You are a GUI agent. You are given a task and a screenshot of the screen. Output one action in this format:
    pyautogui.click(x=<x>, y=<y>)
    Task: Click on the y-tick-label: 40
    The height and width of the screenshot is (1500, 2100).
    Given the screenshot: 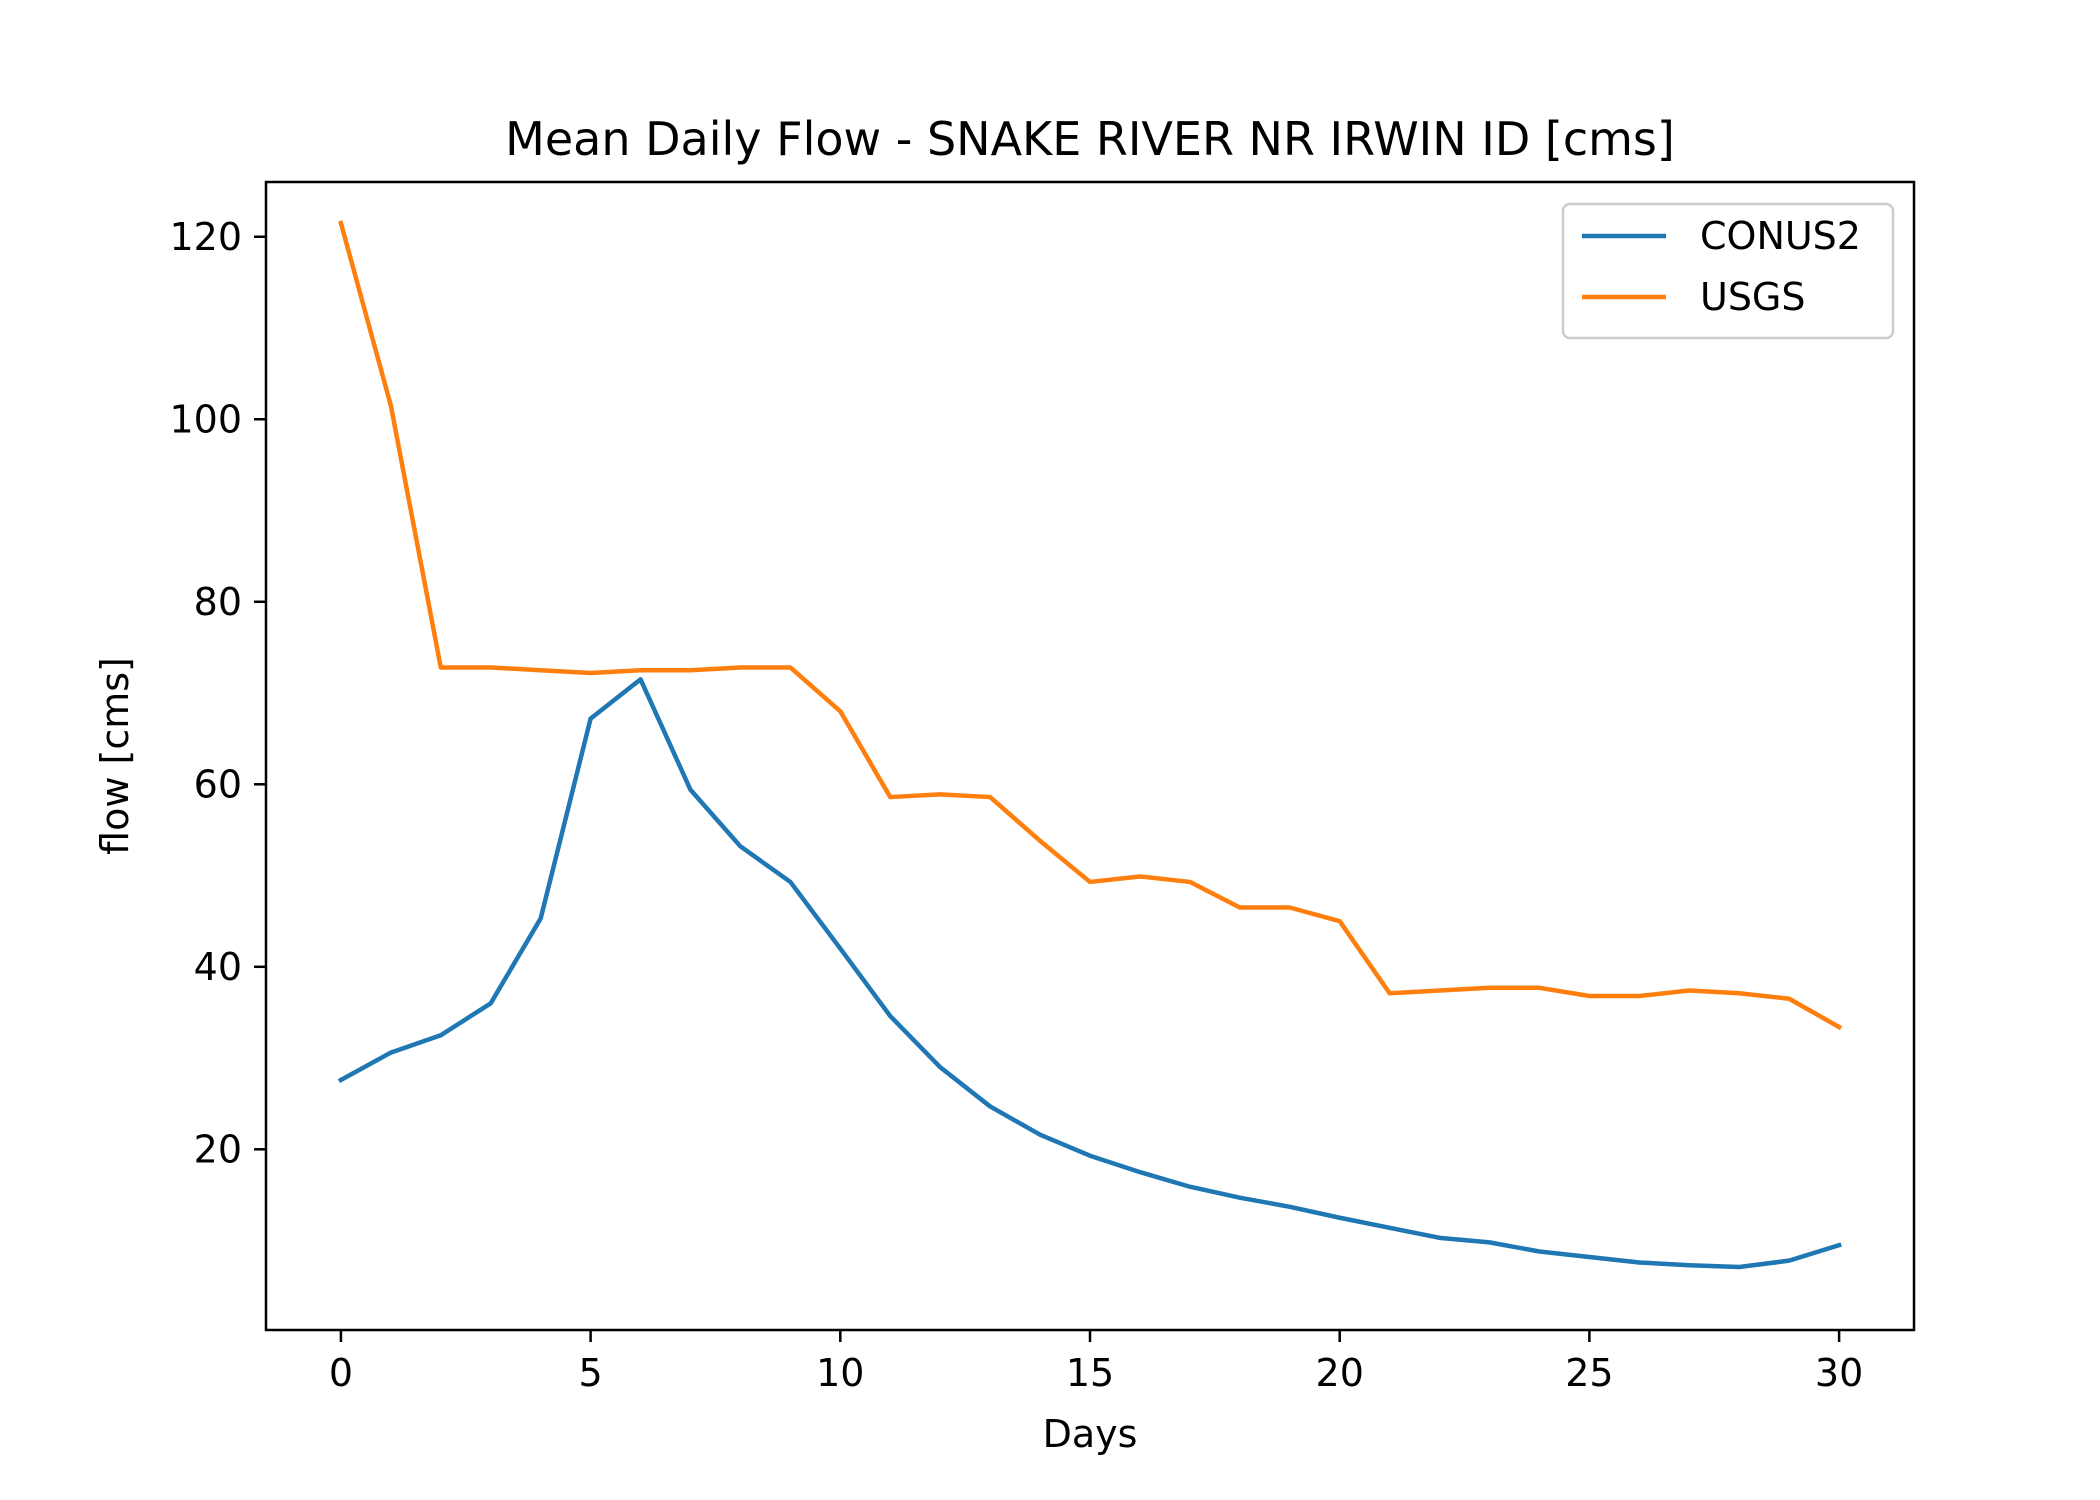 What is the action you would take?
    pyautogui.click(x=218, y=967)
    